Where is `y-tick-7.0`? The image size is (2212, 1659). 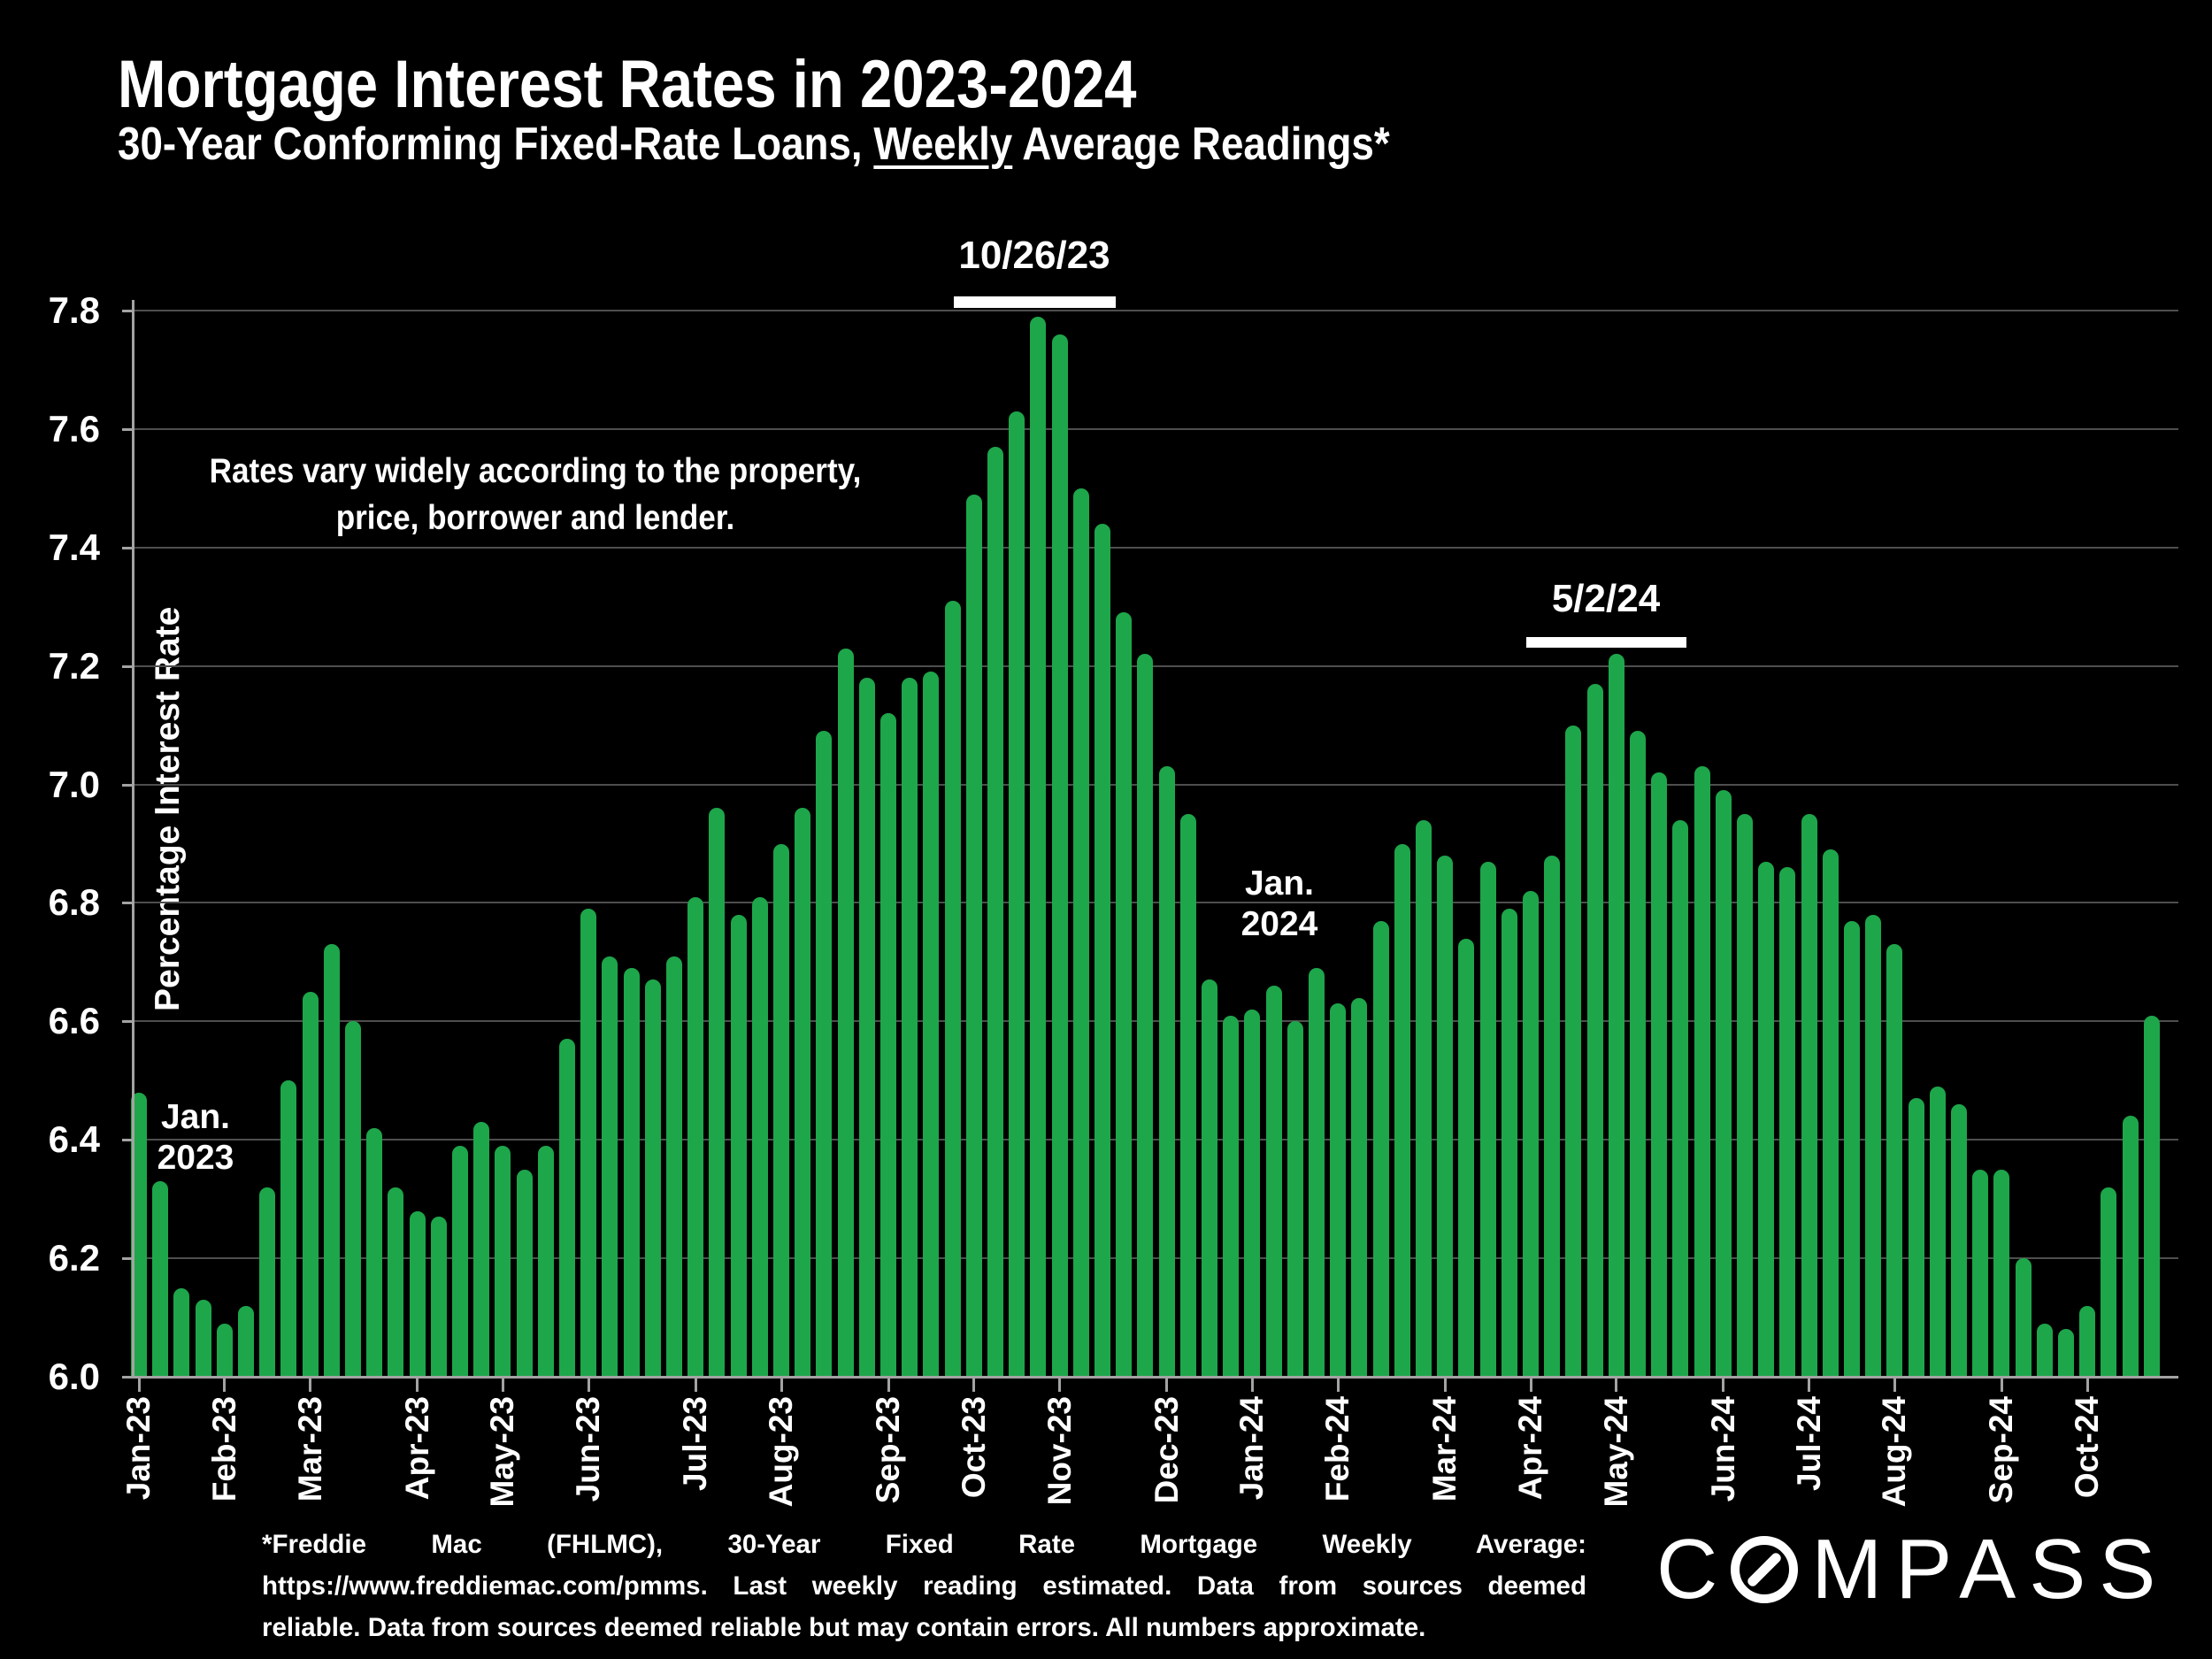
y-tick-7.0 is located at coordinates (128, 785).